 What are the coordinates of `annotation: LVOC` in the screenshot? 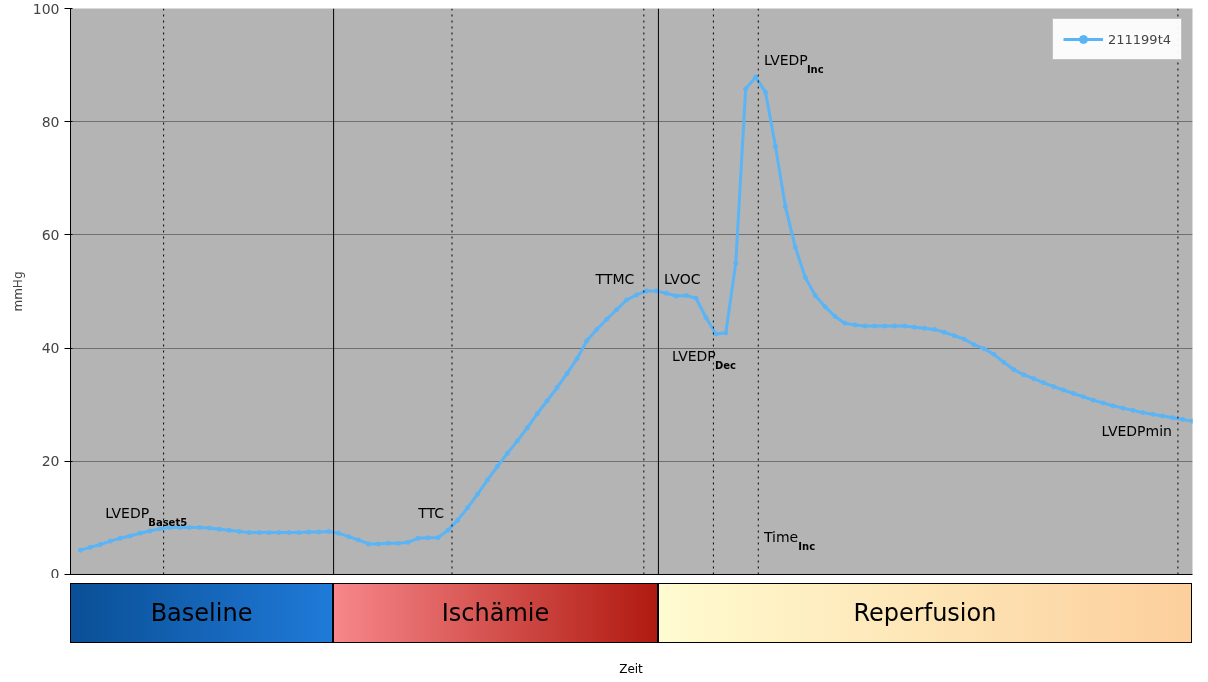 It's located at (682, 278).